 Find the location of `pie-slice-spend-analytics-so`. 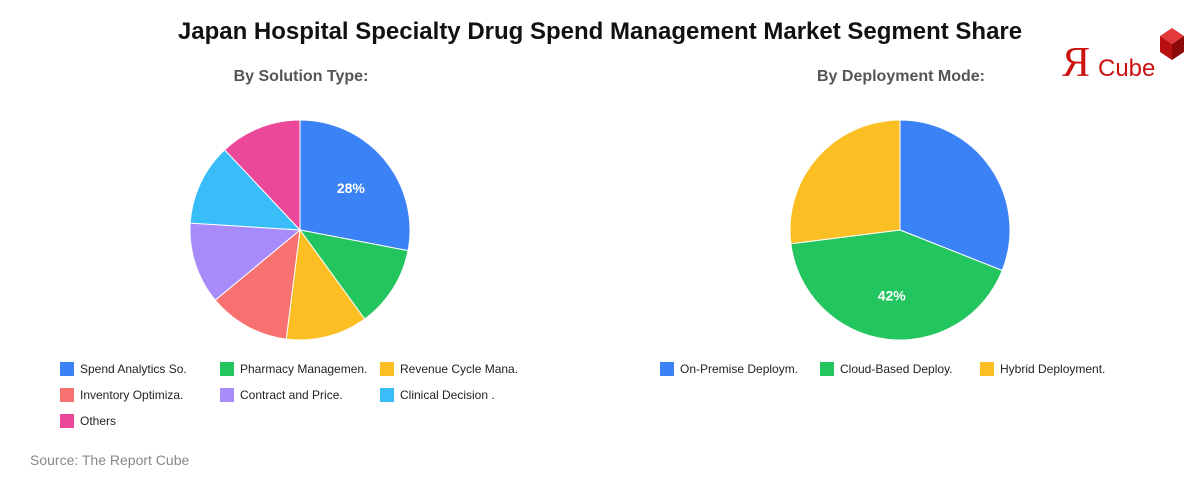

pie-slice-spend-analytics-so is located at coordinates (355, 185).